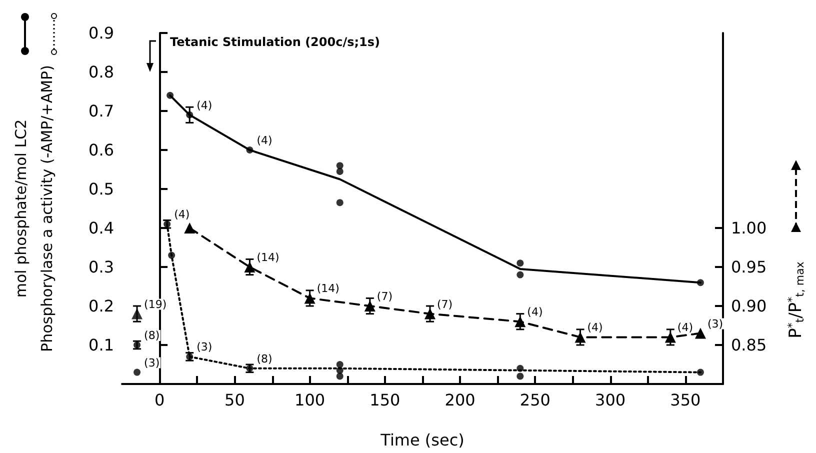 This screenshot has width=816, height=453. Describe the element at coordinates (101, 72) in the screenshot. I see `y-tick-label: 0.8` at that location.